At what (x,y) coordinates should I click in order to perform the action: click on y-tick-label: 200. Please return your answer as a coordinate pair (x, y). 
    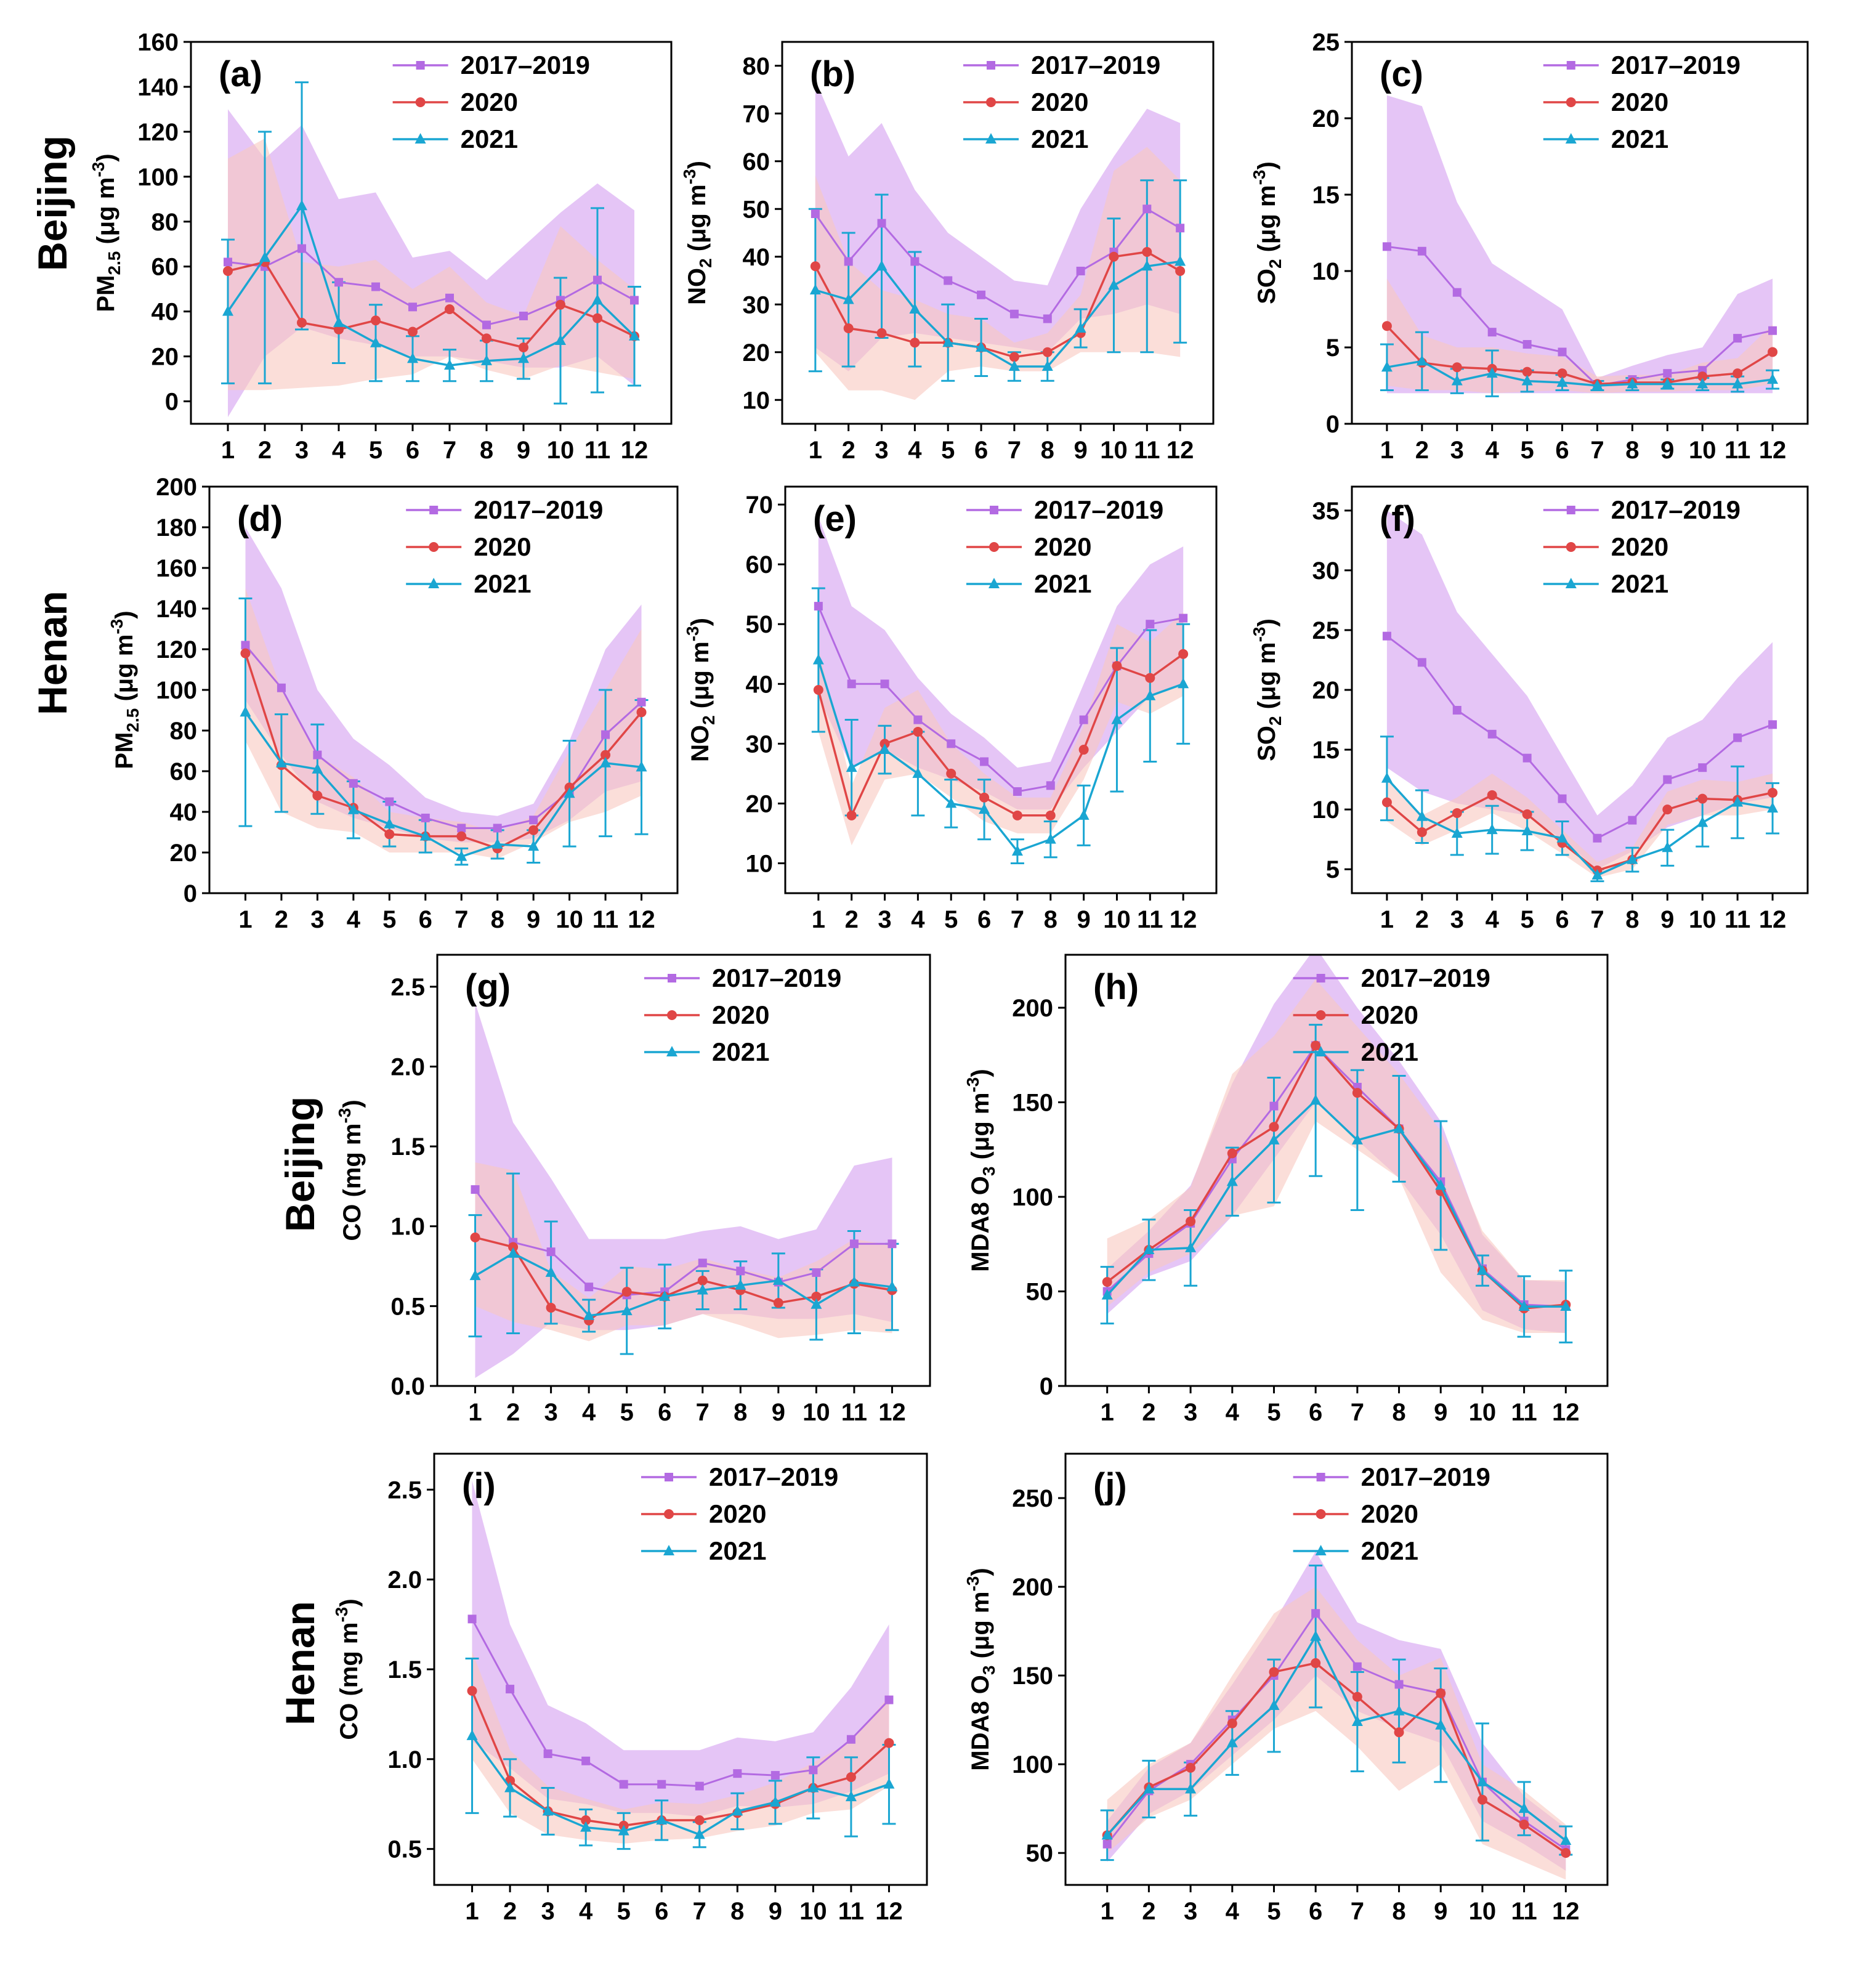
    Looking at the image, I should click on (1032, 1587).